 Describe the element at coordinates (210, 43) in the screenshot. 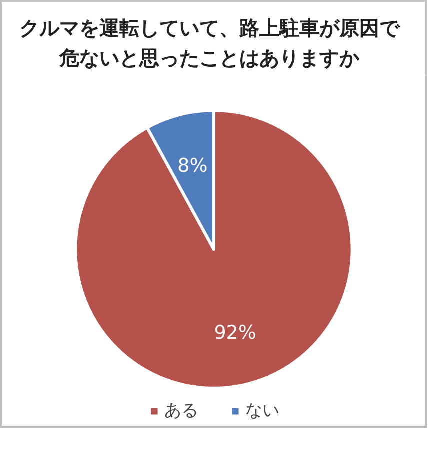

I see `chart-title: クルマを運転していて、路上駐車が原因で危ないと思ったことはありますか` at that location.